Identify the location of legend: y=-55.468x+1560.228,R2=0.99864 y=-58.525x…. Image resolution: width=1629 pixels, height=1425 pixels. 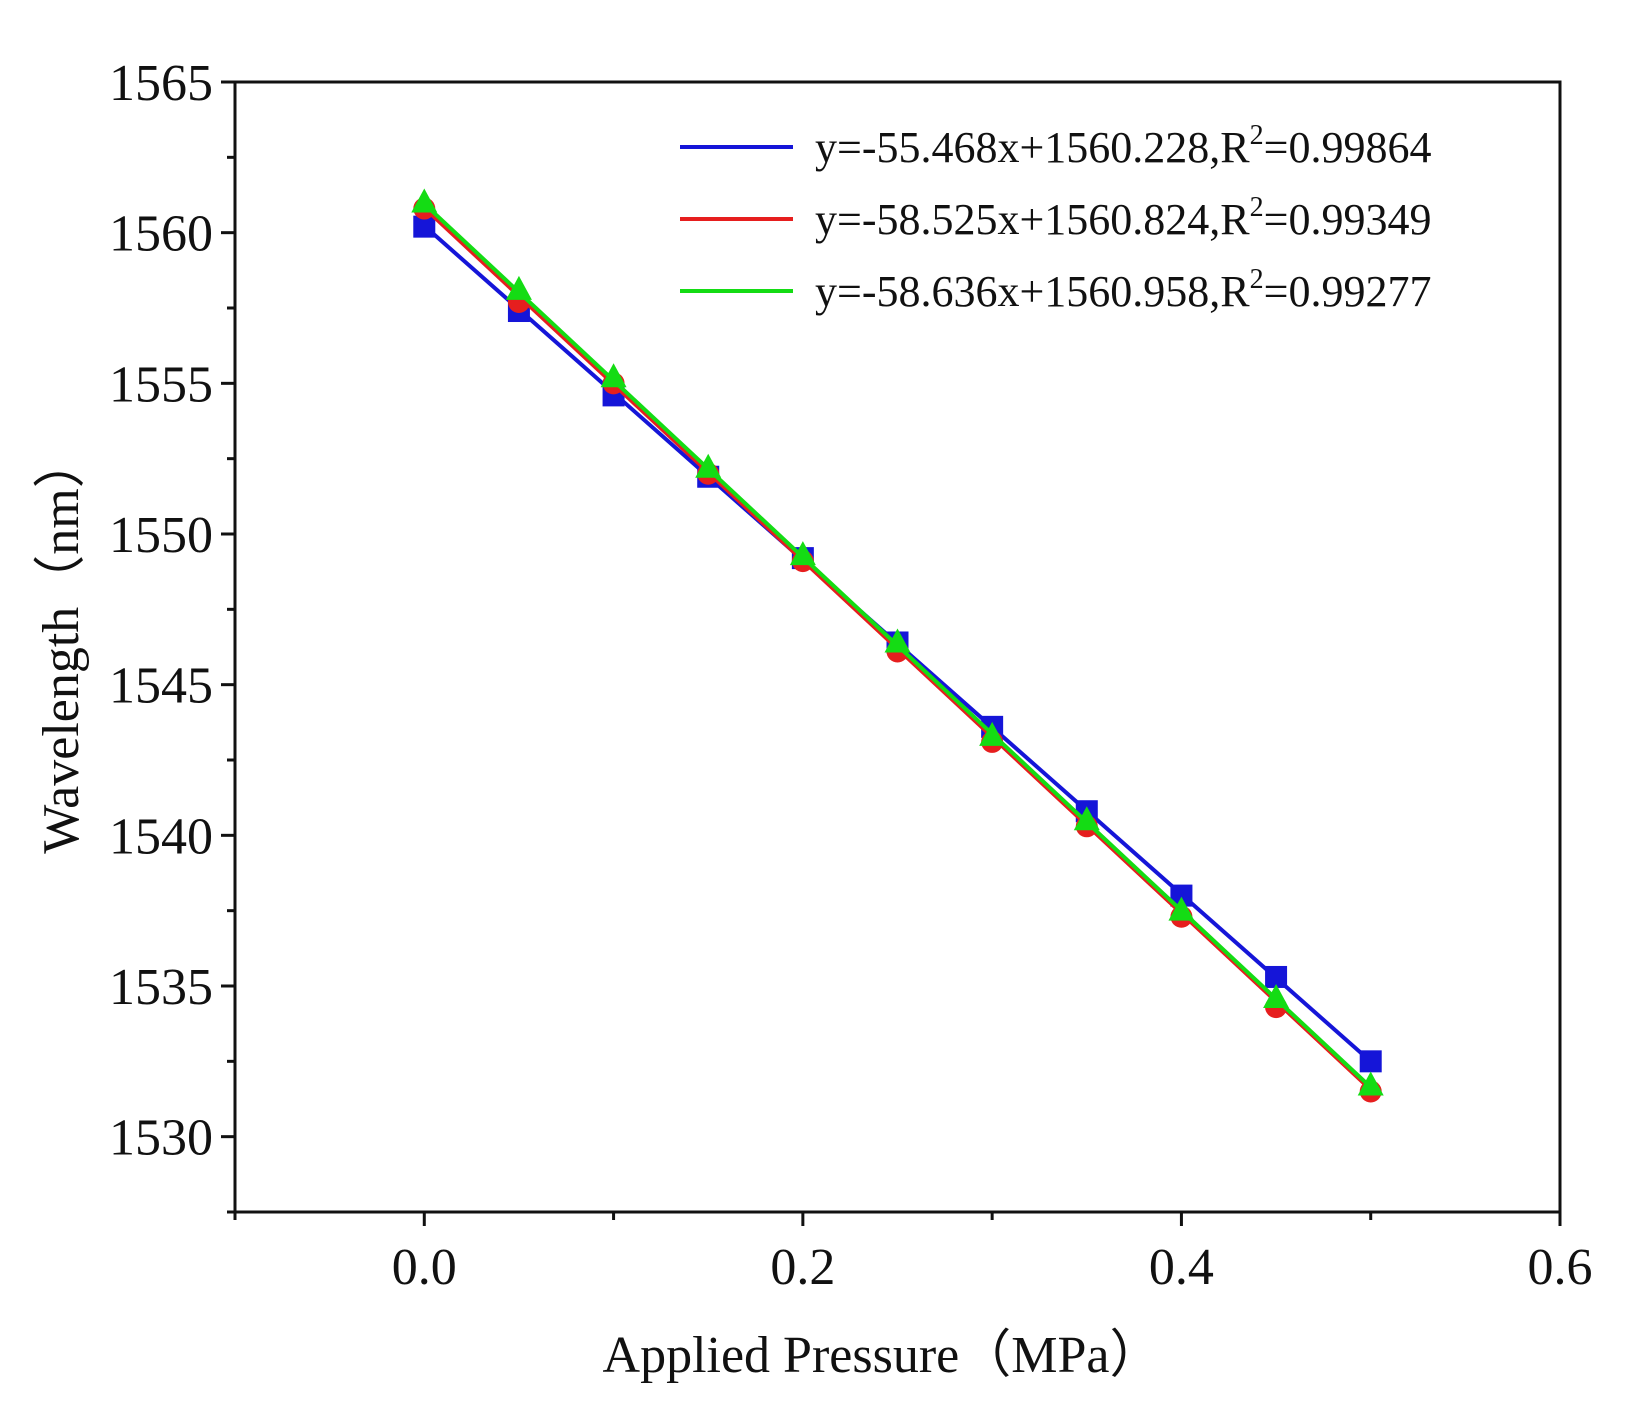
(1055, 218).